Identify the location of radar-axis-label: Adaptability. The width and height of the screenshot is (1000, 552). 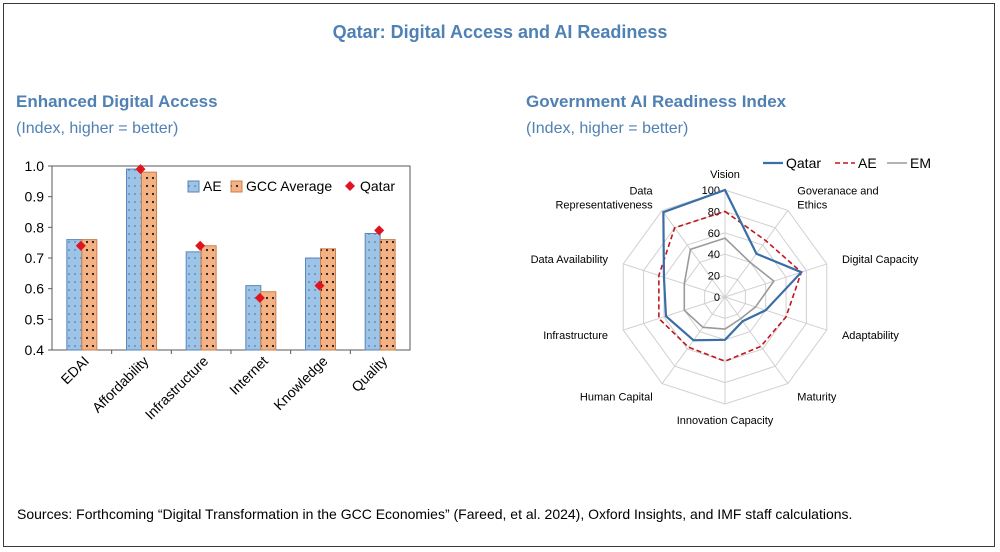
(870, 336).